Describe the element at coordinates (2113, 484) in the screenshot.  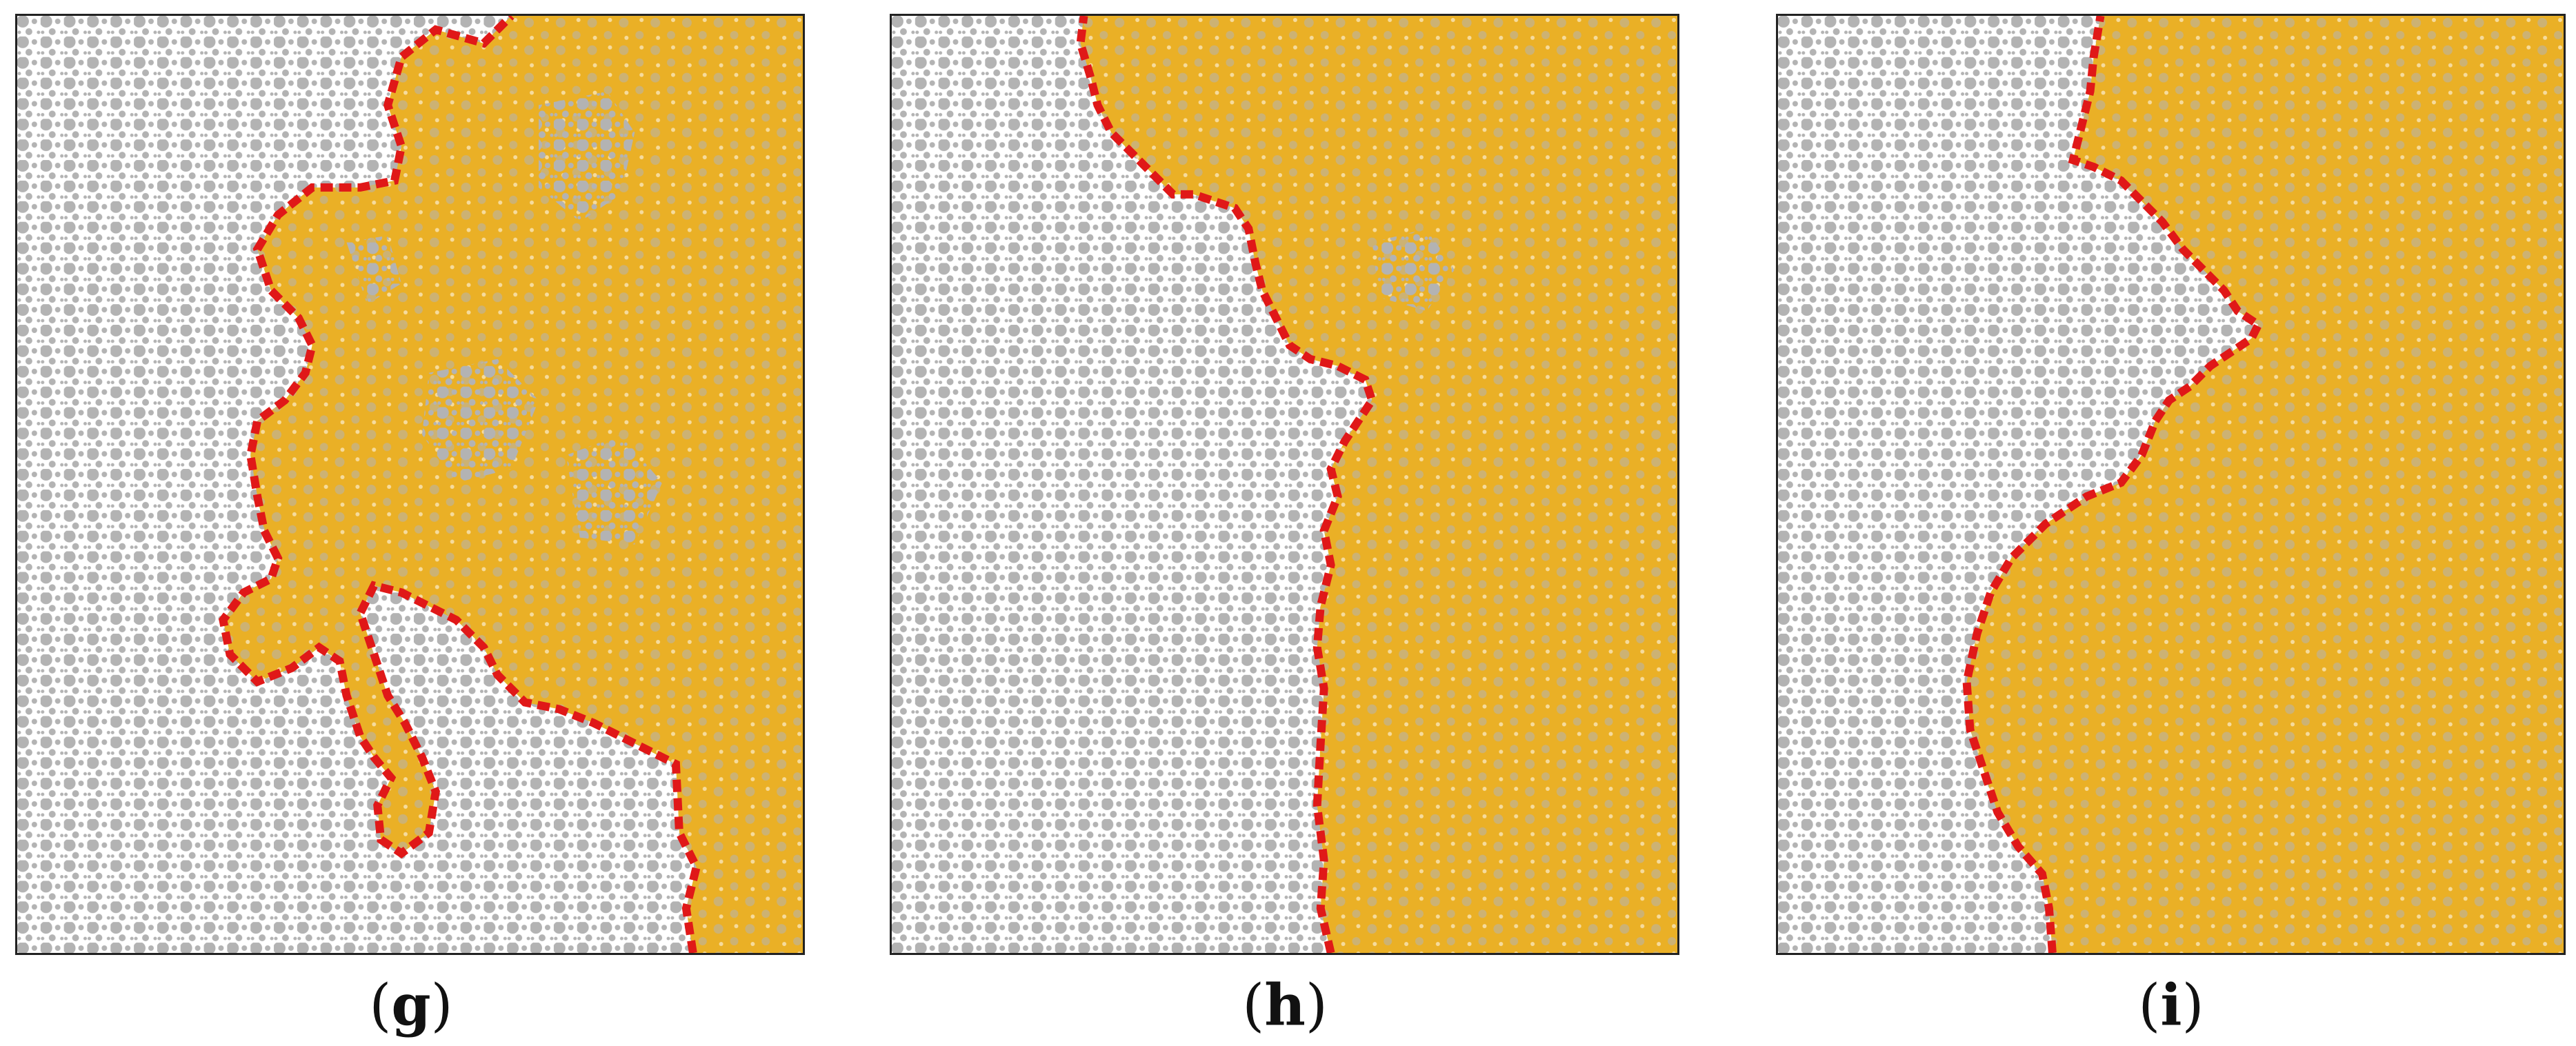
I see `panel-i-invasion-front` at that location.